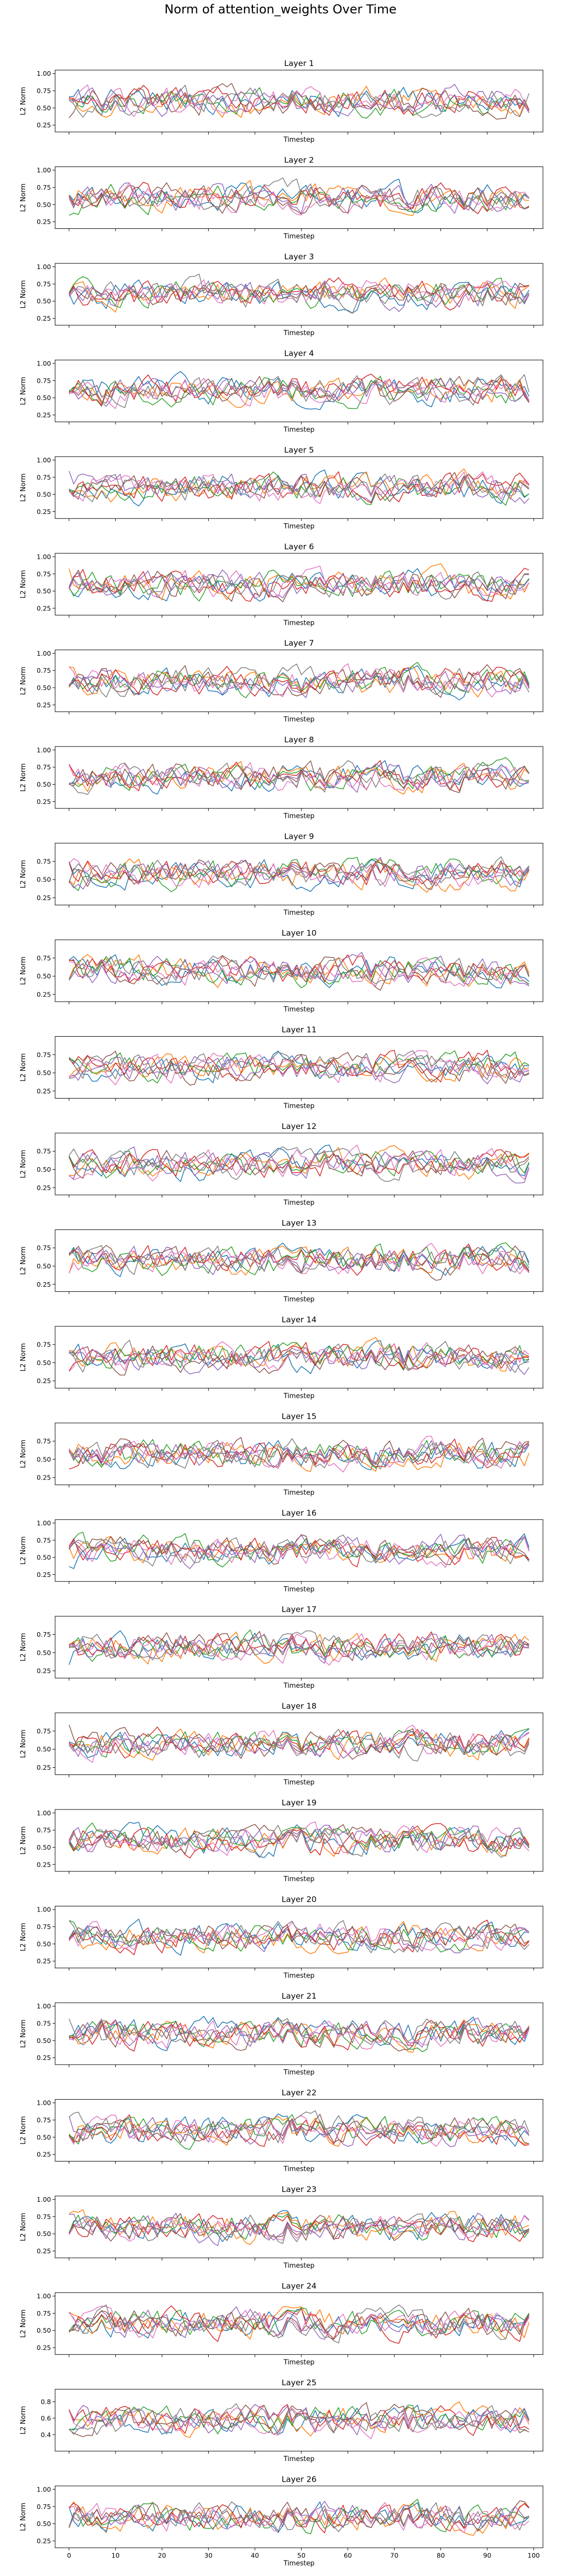 This screenshot has width=561, height=2576. Describe the element at coordinates (162, 2555) in the screenshot. I see `x-tick-label: 20` at that location.